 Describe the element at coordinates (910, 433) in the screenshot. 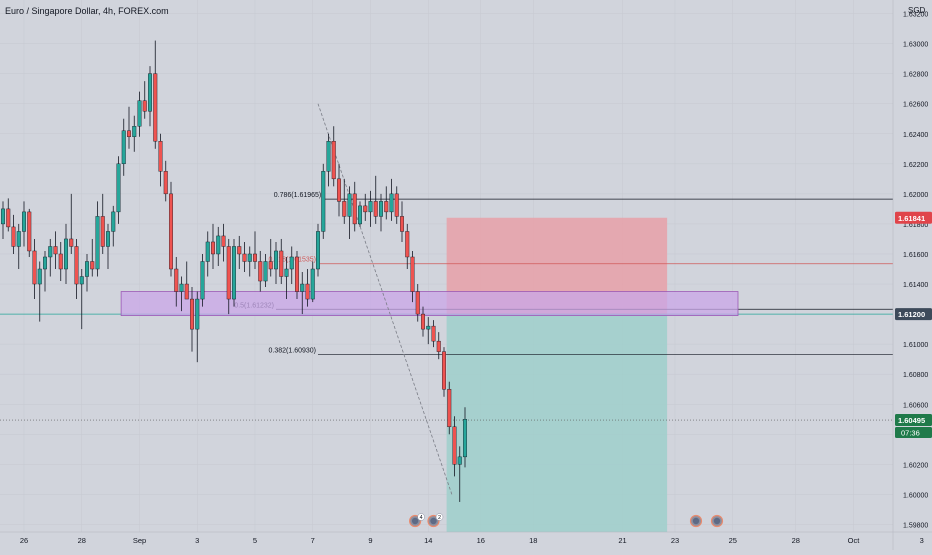

I see `countdown-label: 07:36` at that location.